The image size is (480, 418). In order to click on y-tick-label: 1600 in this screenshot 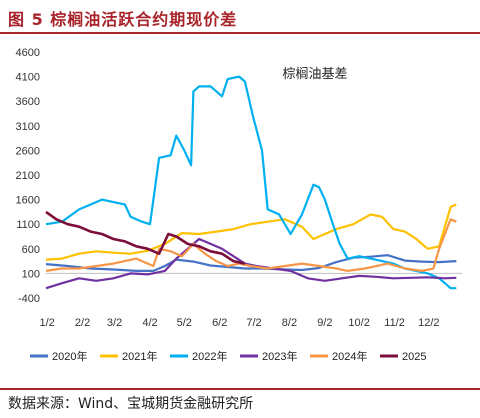, I will do `click(28, 201)`.